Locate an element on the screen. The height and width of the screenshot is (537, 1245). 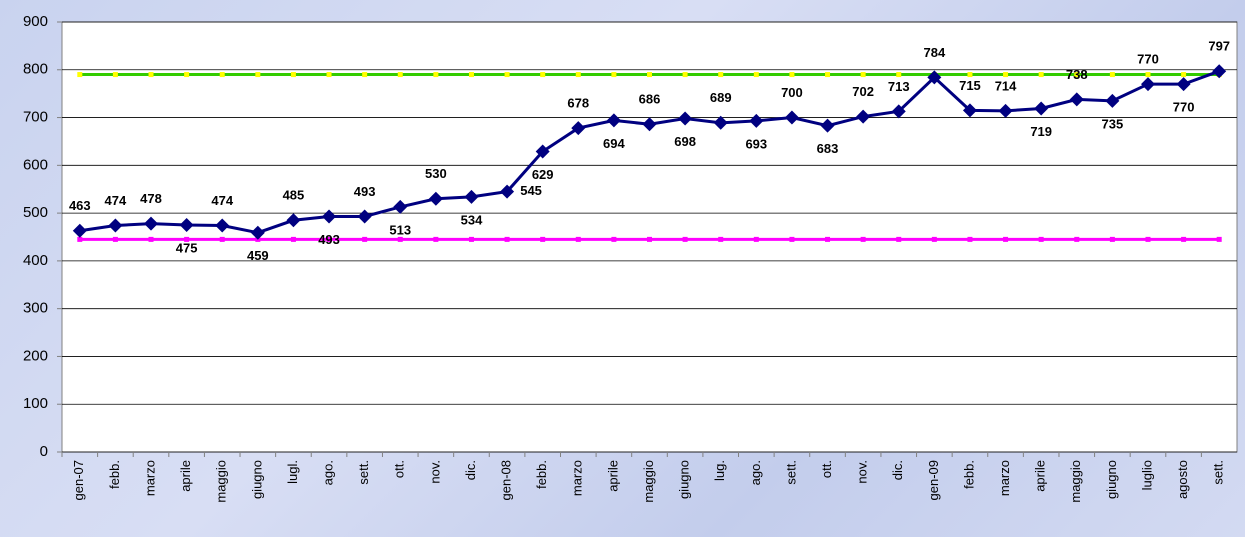
y-tick-label: 0 is located at coordinates (44, 451).